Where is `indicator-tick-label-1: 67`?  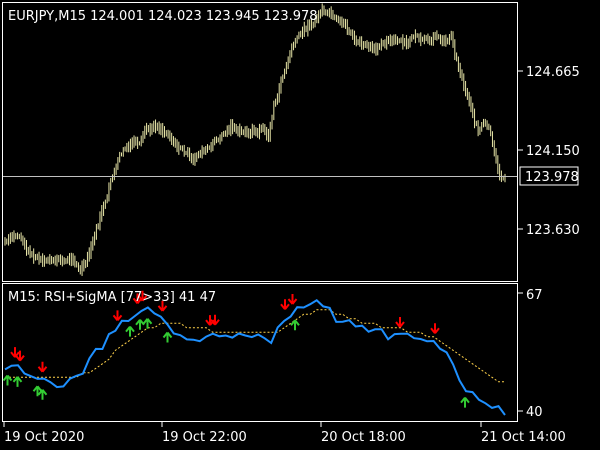 indicator-tick-label-1: 67 is located at coordinates (534, 295).